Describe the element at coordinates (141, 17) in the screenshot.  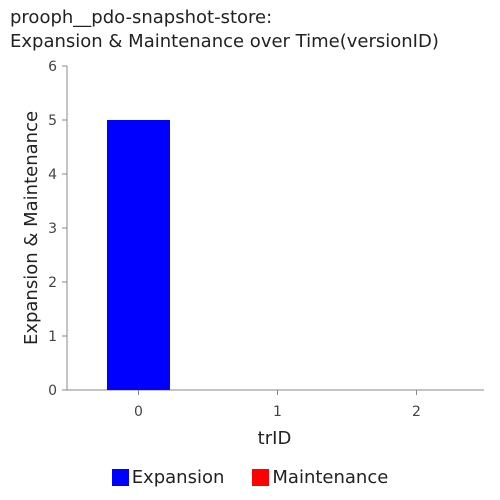
I see `chart-title-line-1: prooph__pdo-snapshot-store:` at that location.